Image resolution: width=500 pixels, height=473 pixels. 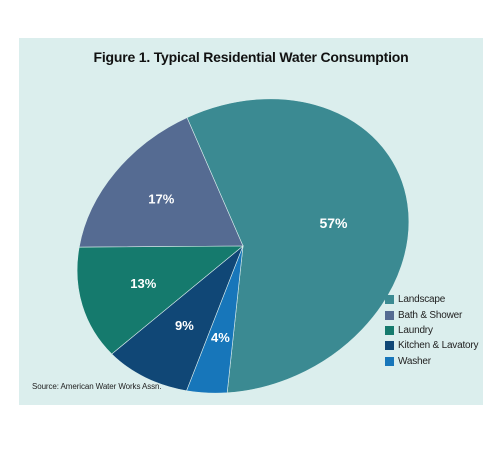 I want to click on pie-slice-laundry, so click(x=160, y=300).